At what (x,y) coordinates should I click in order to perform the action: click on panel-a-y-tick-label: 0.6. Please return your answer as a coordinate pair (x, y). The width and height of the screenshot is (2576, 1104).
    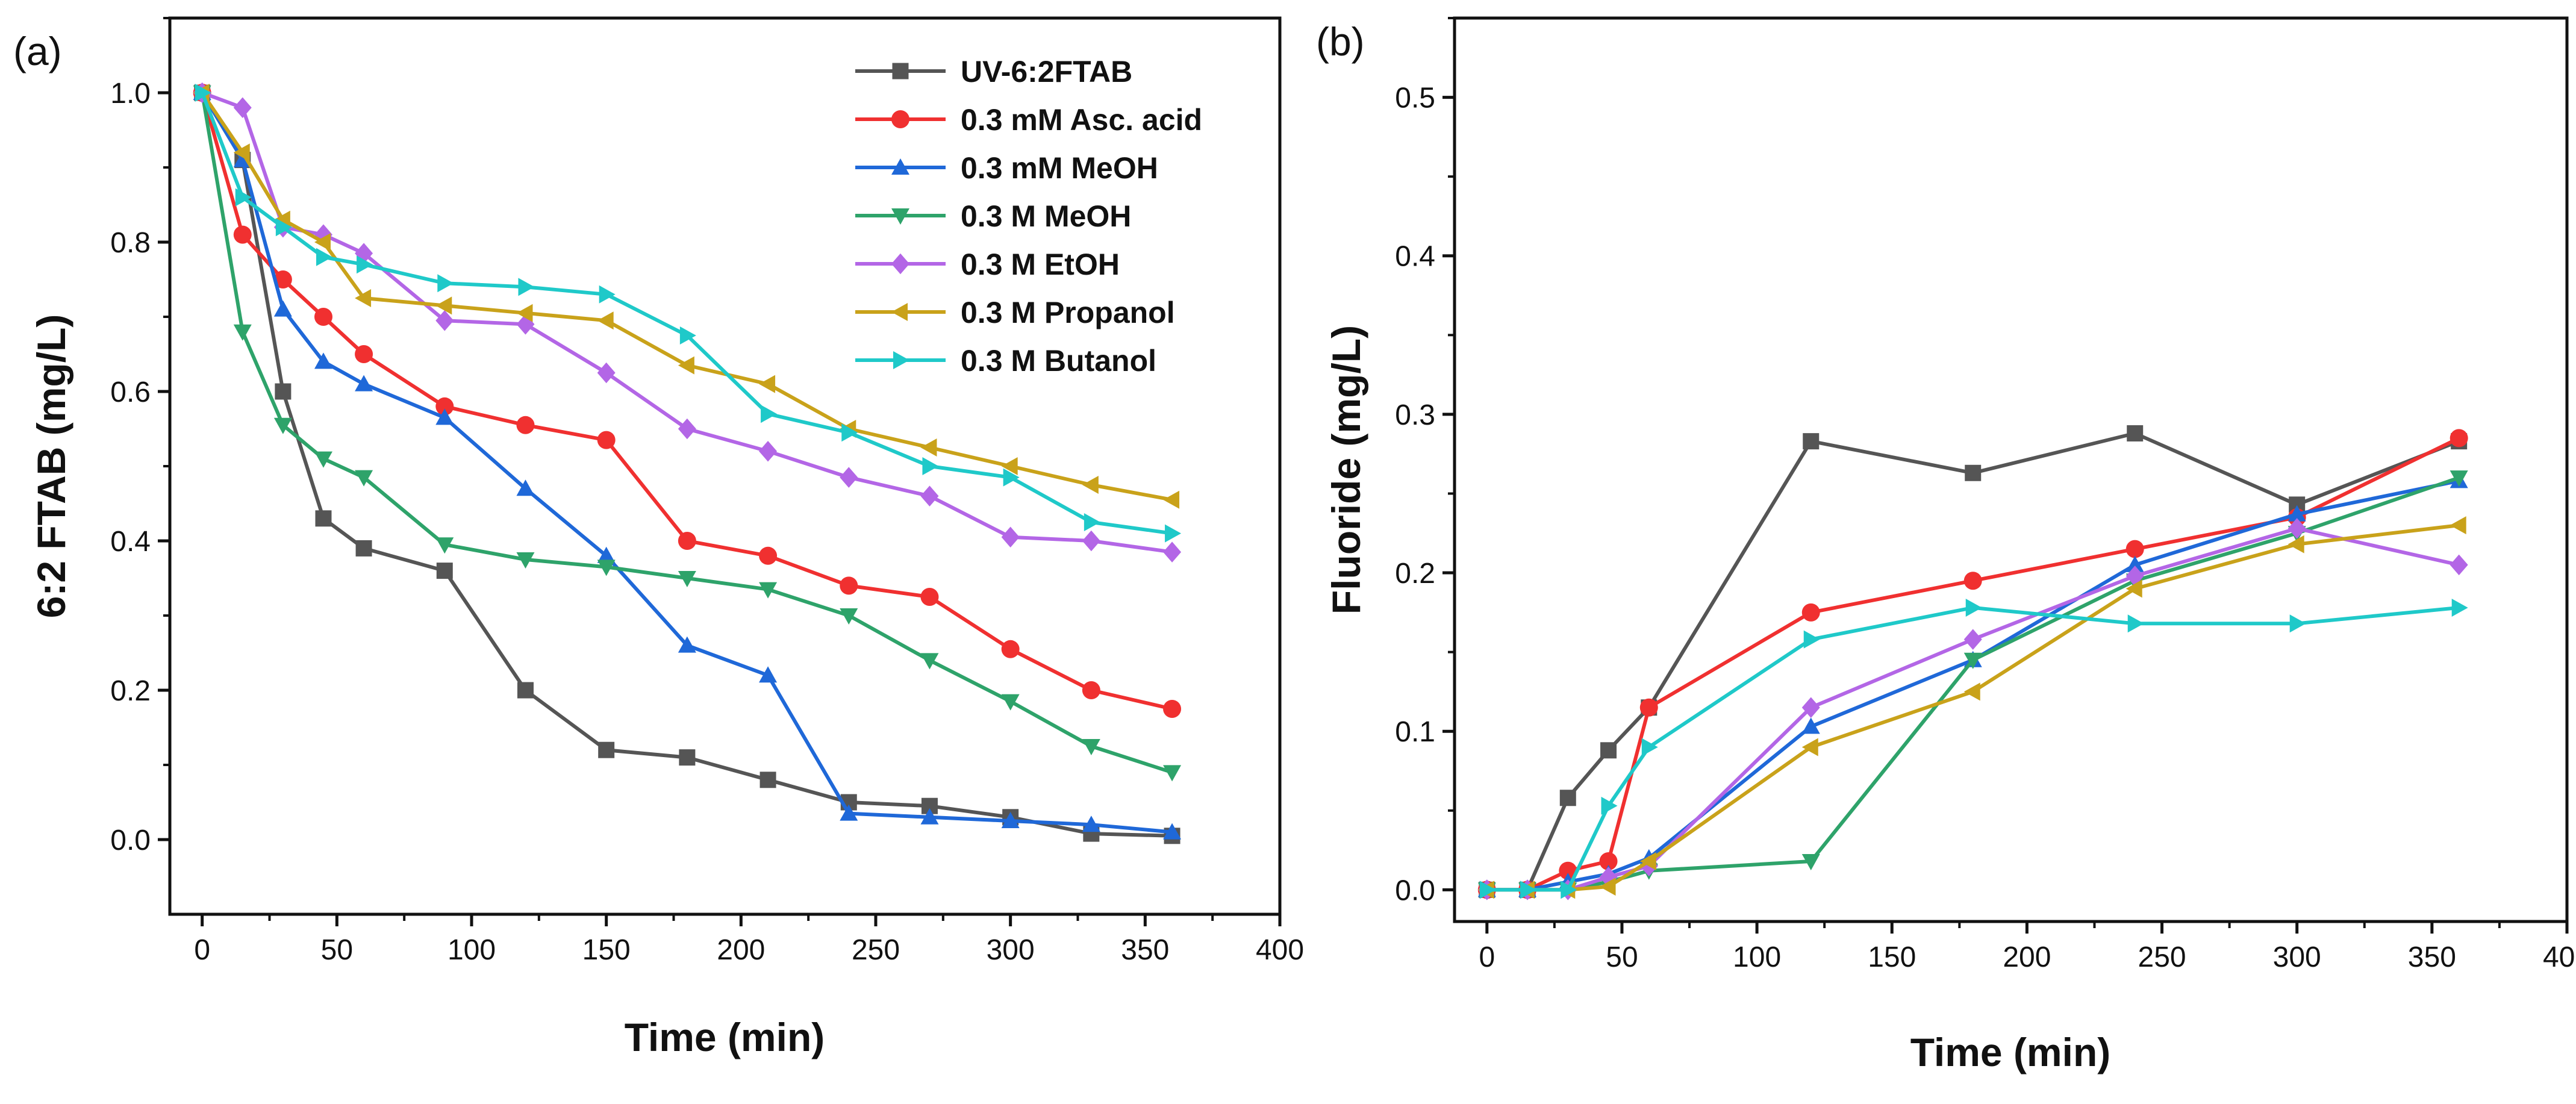
    Looking at the image, I should click on (130, 392).